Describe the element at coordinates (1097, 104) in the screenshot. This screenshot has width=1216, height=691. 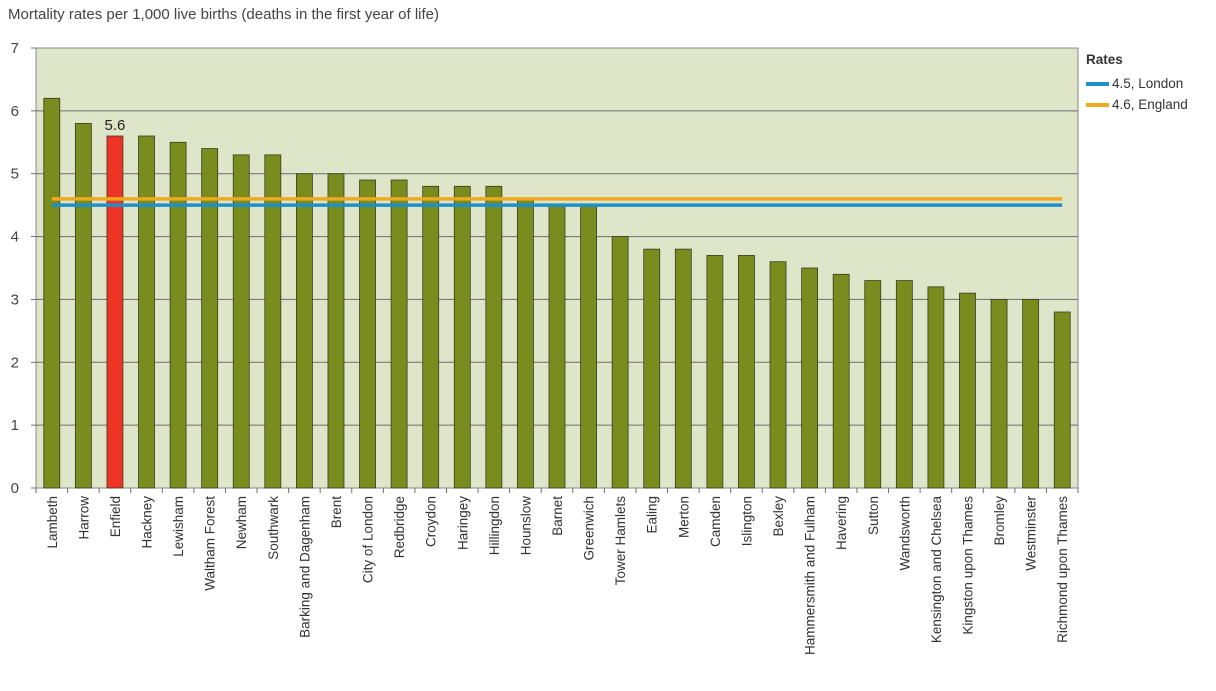
I see `legend-swatch-england` at that location.